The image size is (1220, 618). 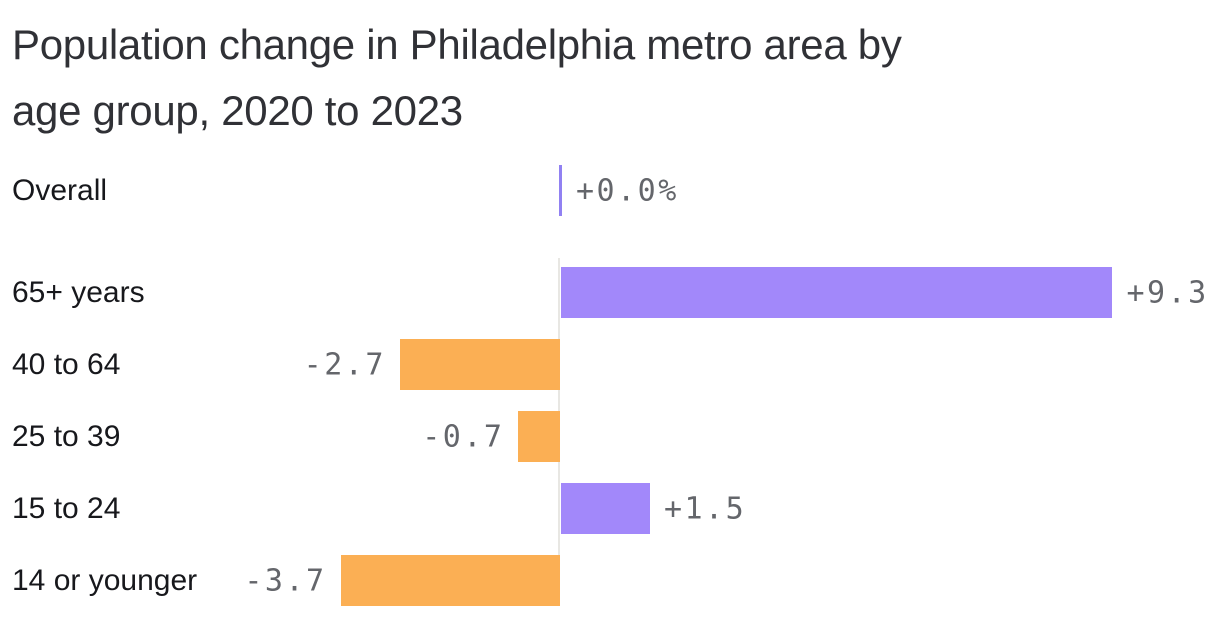 I want to click on zero-tick, so click(x=560, y=190).